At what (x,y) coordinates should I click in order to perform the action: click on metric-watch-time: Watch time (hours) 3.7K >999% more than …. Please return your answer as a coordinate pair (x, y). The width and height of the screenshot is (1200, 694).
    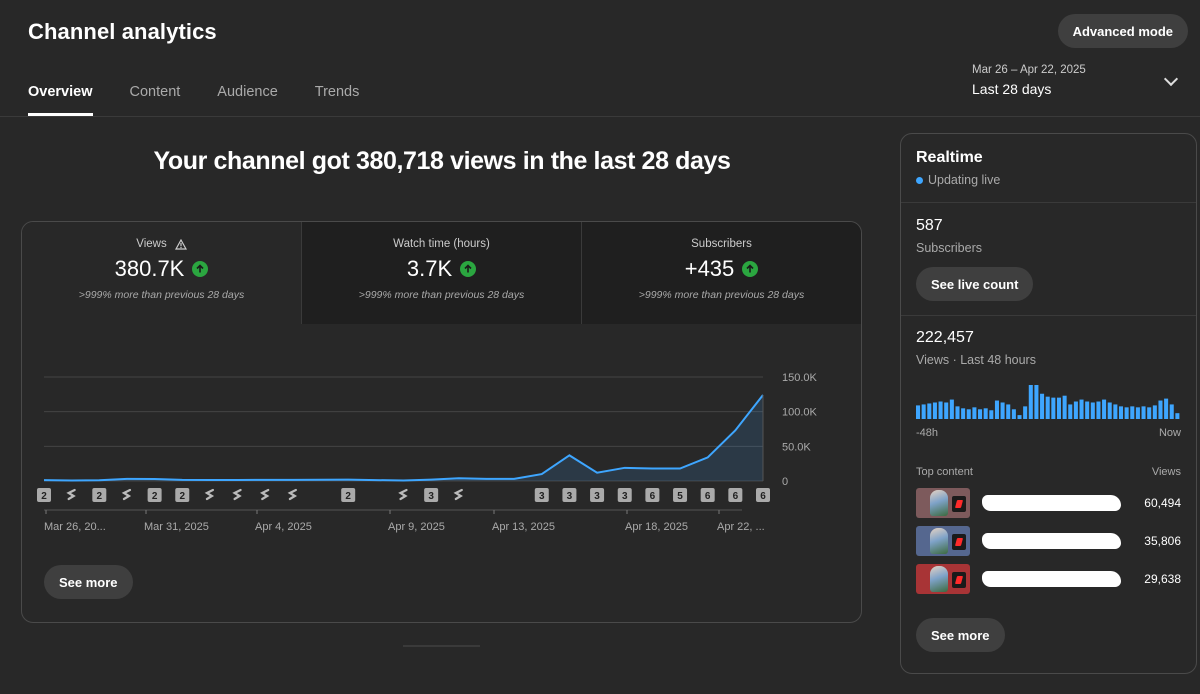
    Looking at the image, I should click on (441, 273).